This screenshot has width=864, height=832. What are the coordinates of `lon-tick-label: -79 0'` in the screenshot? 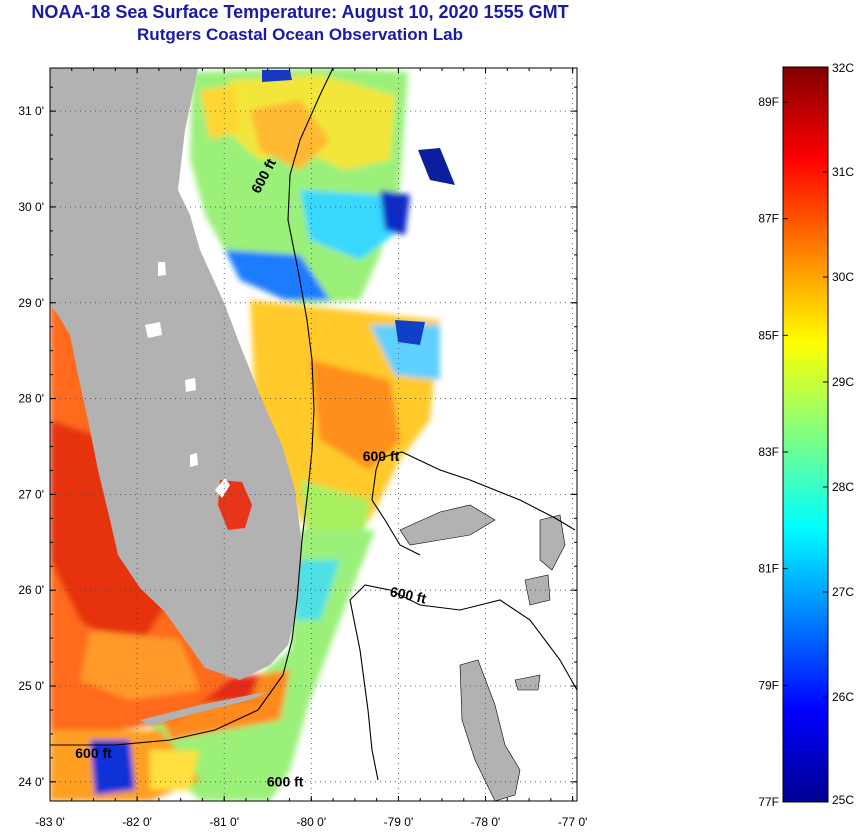 It's located at (399, 822).